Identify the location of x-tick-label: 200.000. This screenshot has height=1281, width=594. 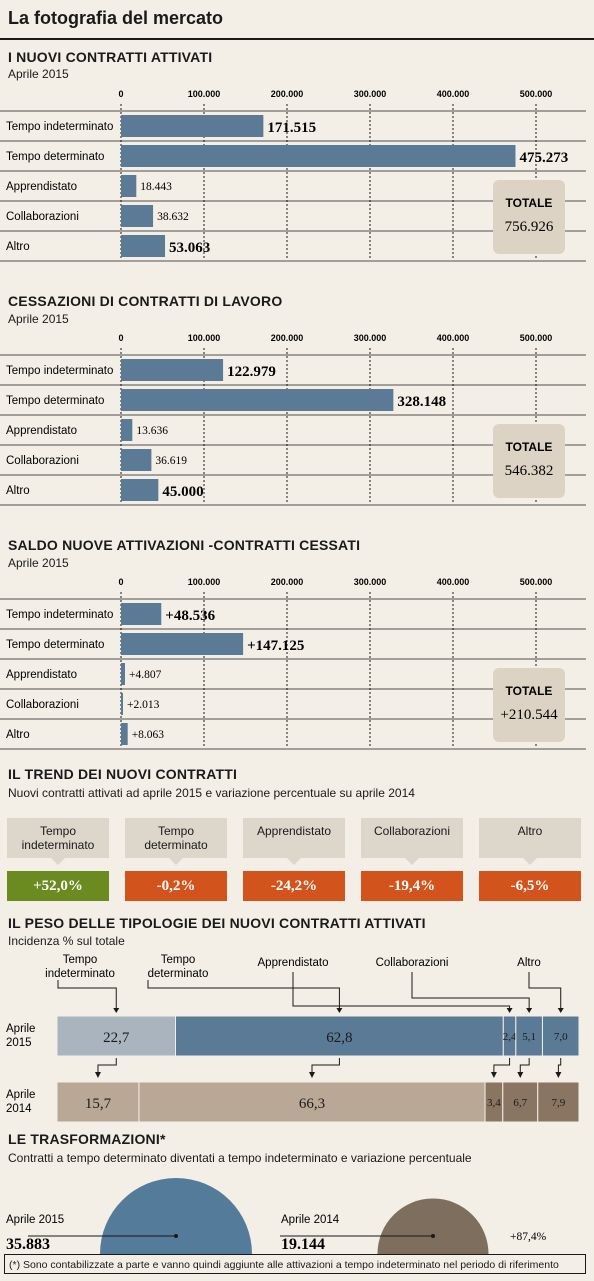
(287, 582).